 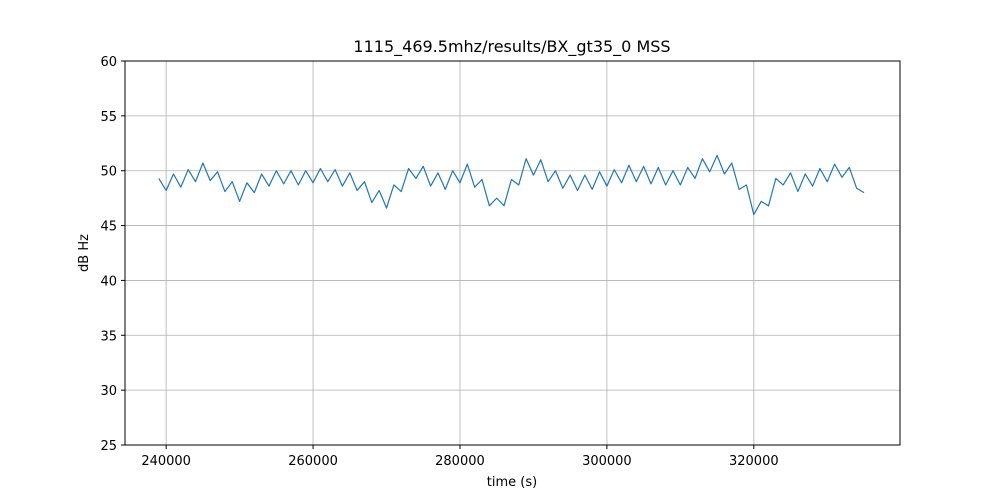 What do you see at coordinates (84, 253) in the screenshot?
I see `y-axis-label: dB Hz` at bounding box center [84, 253].